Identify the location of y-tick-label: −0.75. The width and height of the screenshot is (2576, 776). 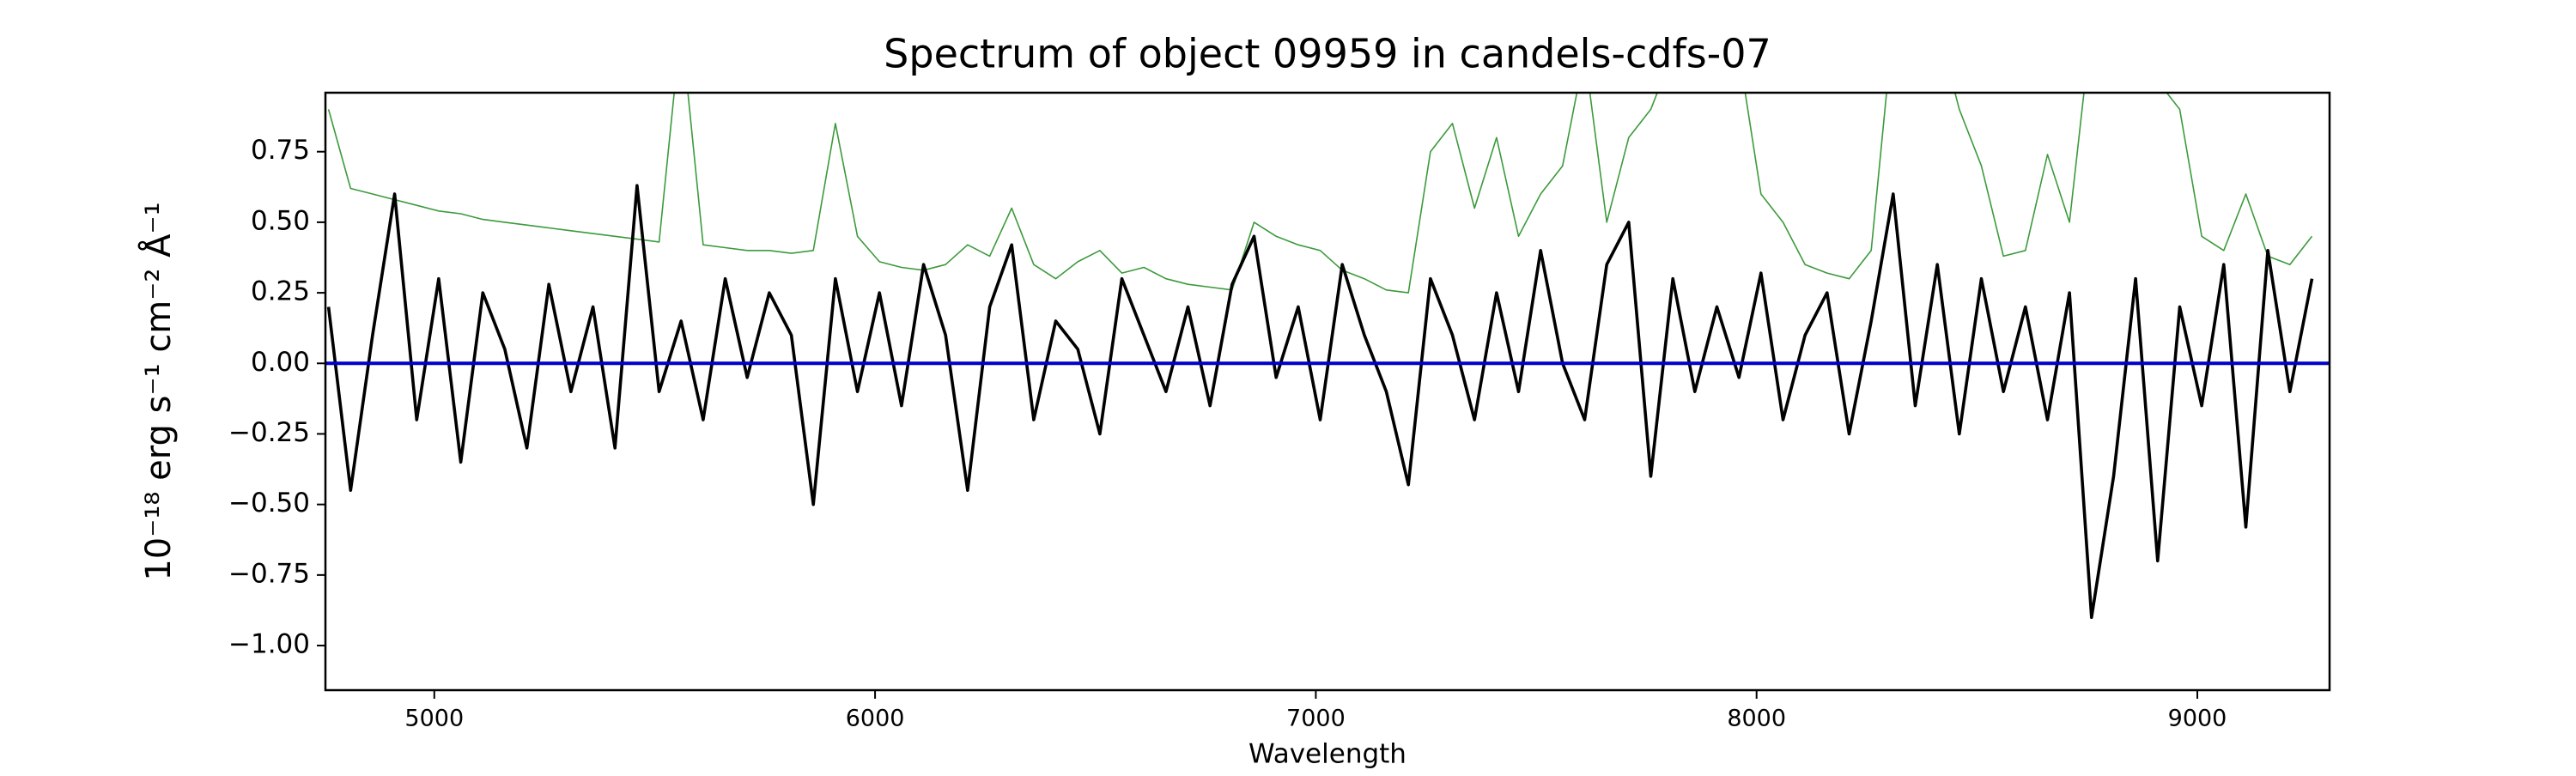
(269, 574).